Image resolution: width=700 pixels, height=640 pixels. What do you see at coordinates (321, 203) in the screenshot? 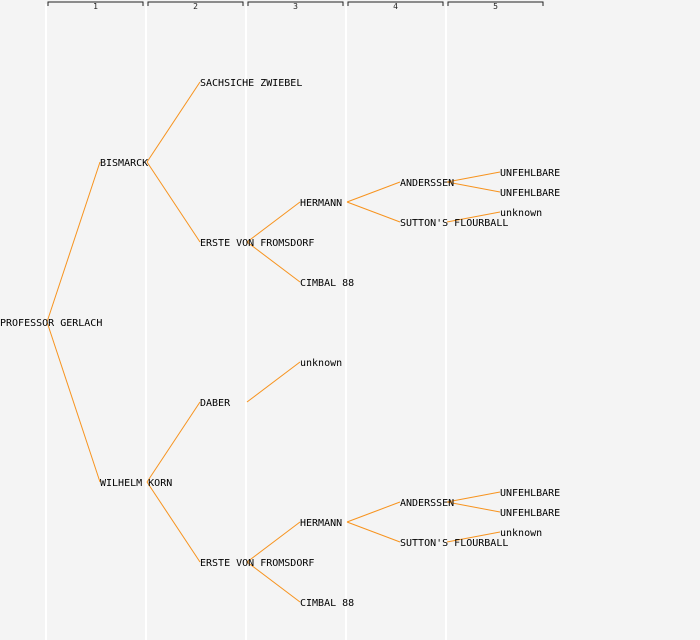
I see `pedigree-node-4: HERMANN` at bounding box center [321, 203].